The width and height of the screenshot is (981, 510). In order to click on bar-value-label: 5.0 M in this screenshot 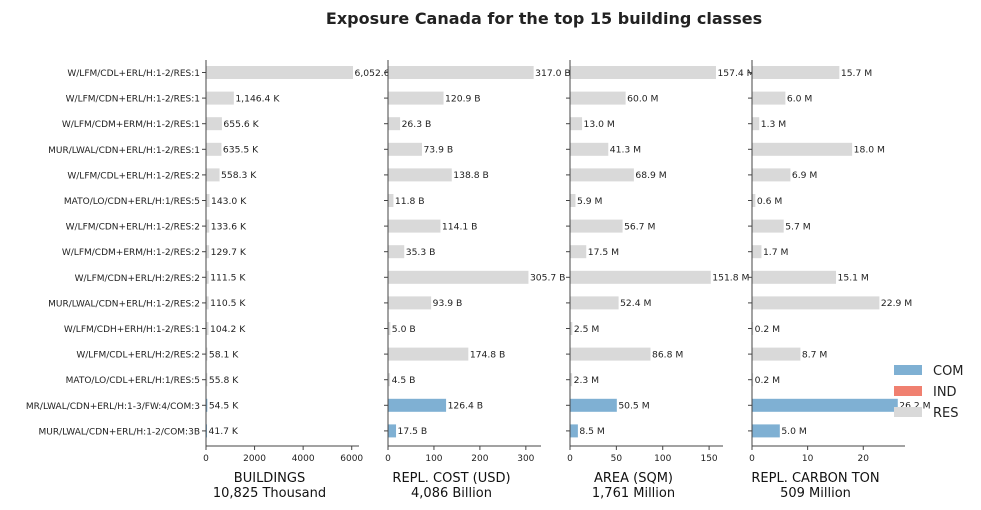, I will do `click(794, 431)`.